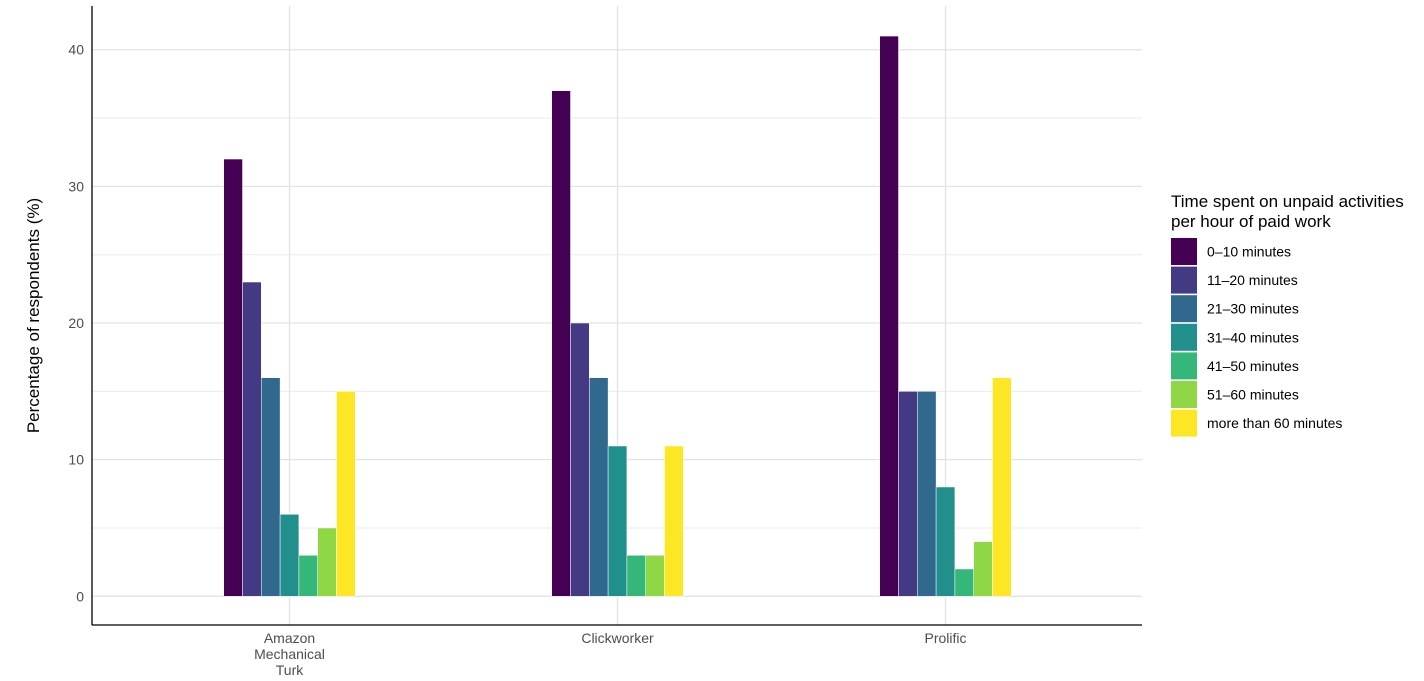 This screenshot has height=681, width=1424. What do you see at coordinates (945, 638) in the screenshot?
I see `x-tick-label: Prolific` at bounding box center [945, 638].